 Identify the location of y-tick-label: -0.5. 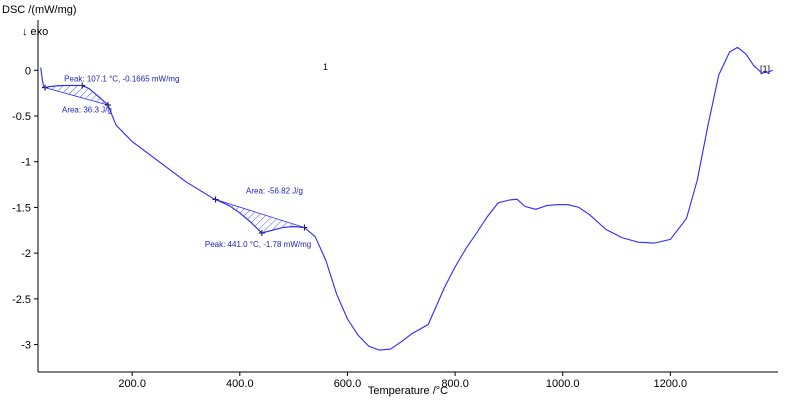
(21, 117).